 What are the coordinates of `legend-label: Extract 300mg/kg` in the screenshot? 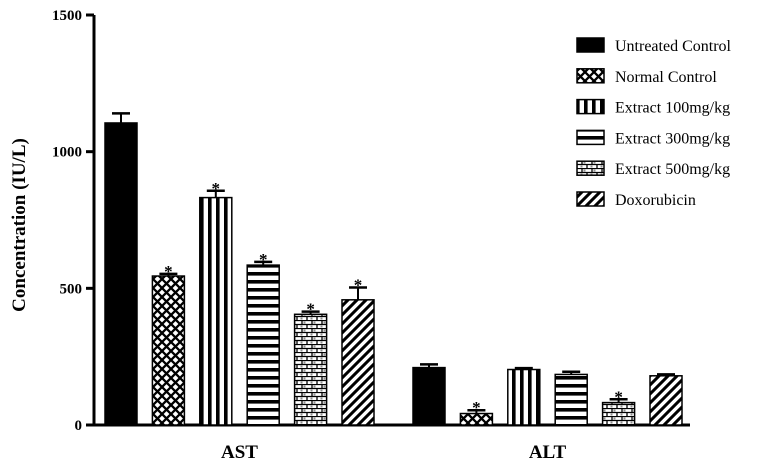 It's located at (672, 138).